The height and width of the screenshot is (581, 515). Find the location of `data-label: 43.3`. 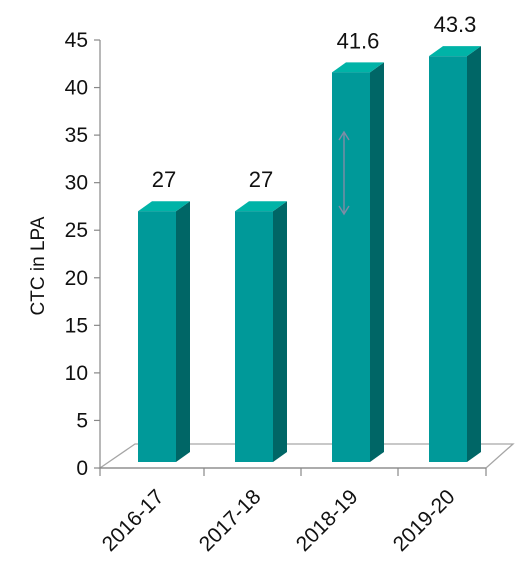

data-label: 43.3 is located at coordinates (455, 24).